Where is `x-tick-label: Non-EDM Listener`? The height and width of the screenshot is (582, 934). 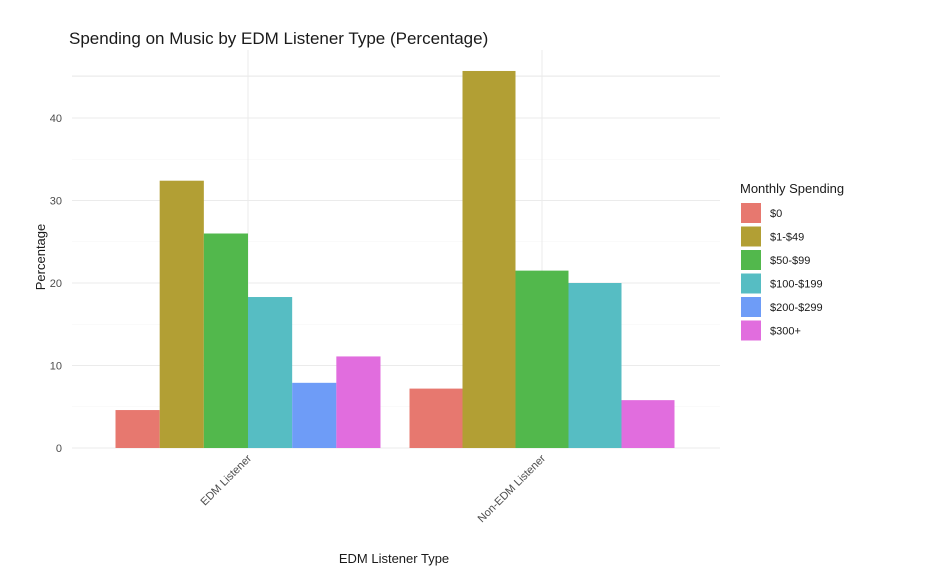 x-tick-label: Non-EDM Listener is located at coordinates (512, 488).